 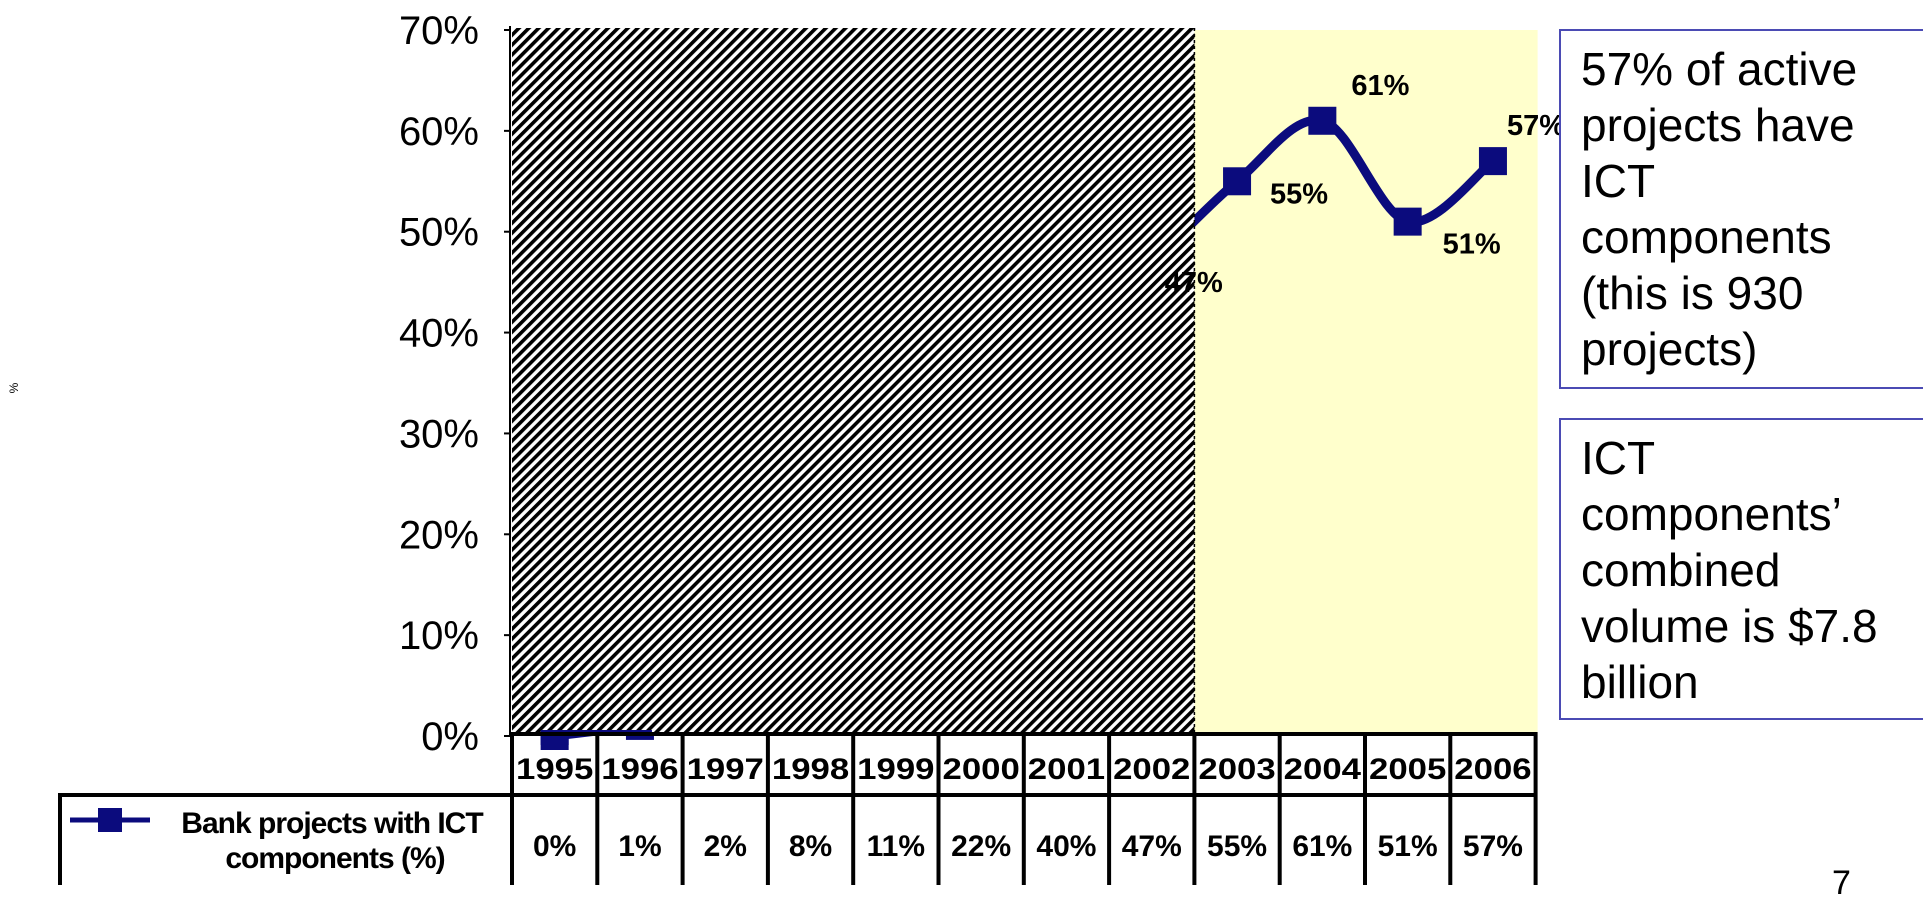 What do you see at coordinates (439, 636) in the screenshot?
I see `y-tick-label: 10%` at bounding box center [439, 636].